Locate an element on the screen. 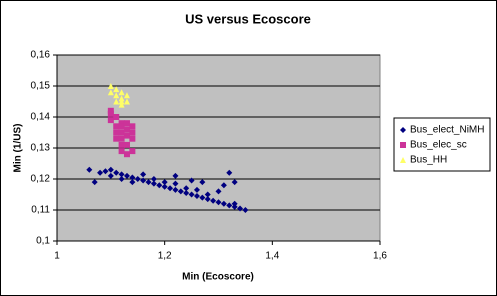 The height and width of the screenshot is (296, 497). y-tick-label: 0,15 is located at coordinates (41, 86).